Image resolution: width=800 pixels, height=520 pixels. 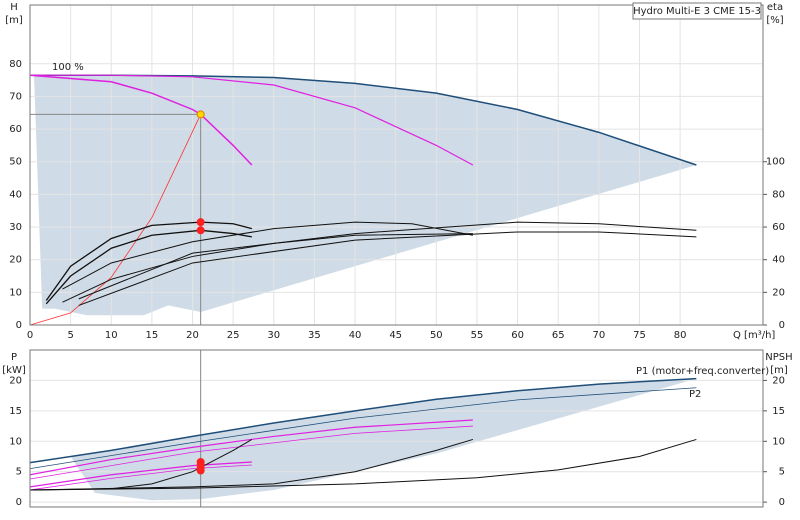 I want to click on y-tick-label: 5, so click(x=19, y=472).